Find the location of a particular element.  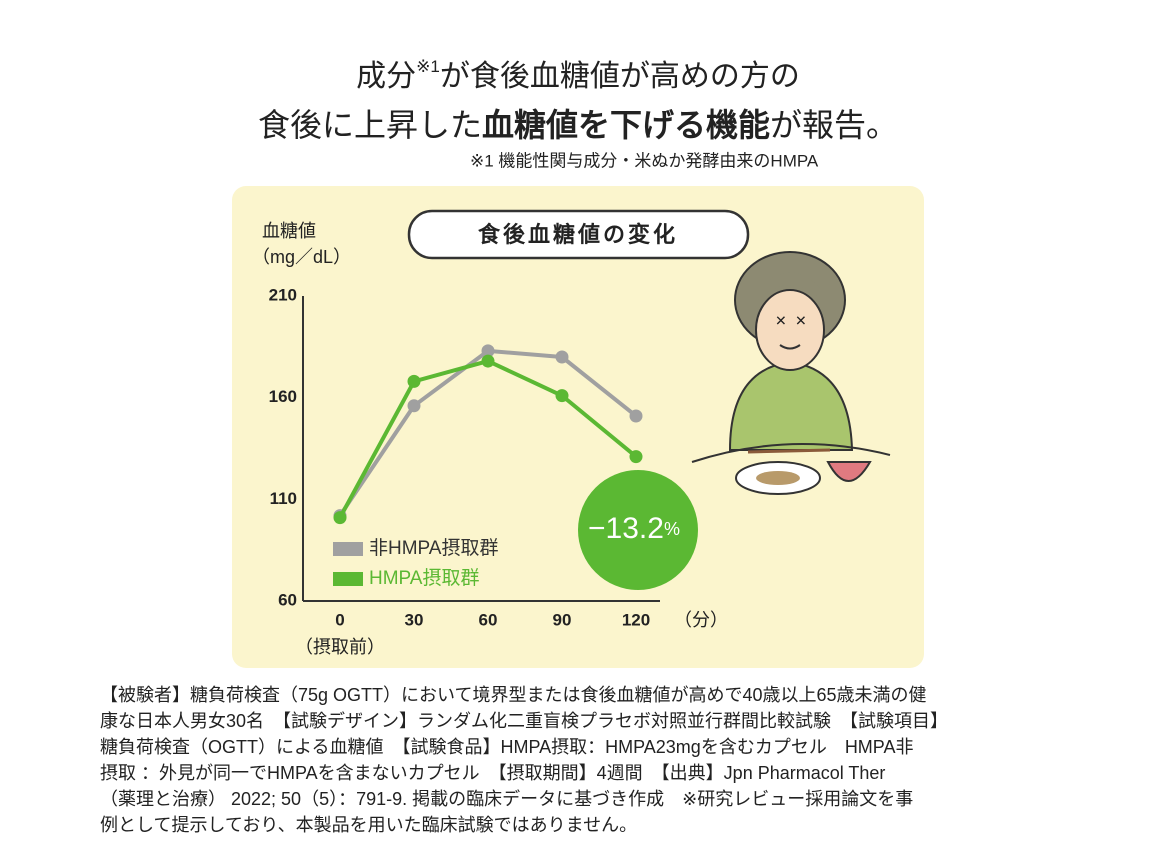

badge-unit: % is located at coordinates (672, 529).